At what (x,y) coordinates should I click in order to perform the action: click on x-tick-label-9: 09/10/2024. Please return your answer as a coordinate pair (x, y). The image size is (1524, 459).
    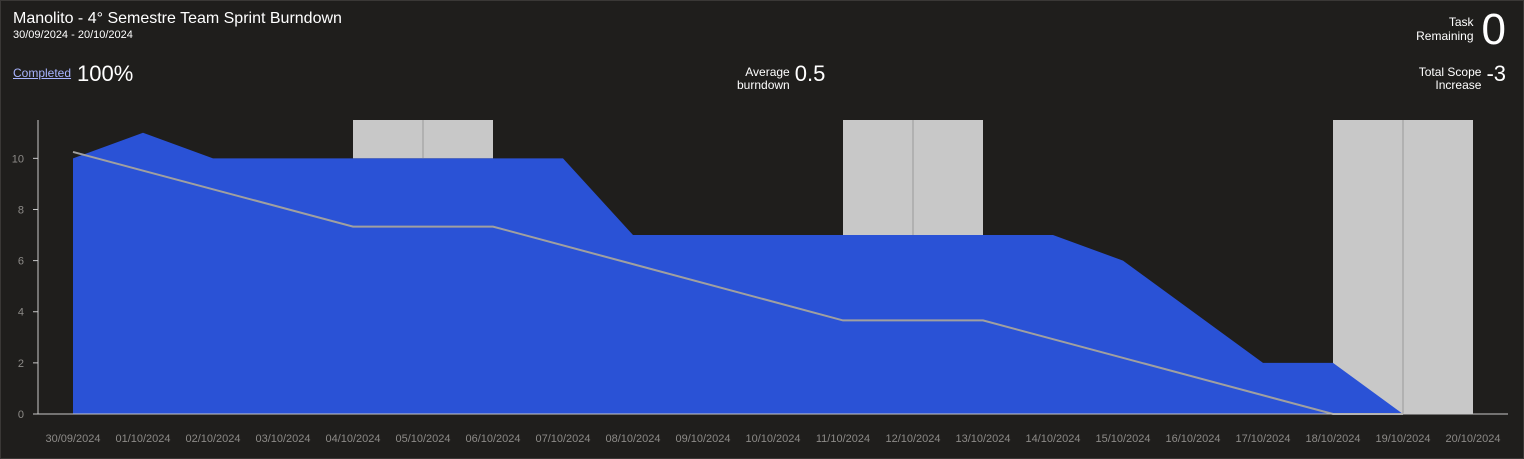
    Looking at the image, I should click on (702, 439).